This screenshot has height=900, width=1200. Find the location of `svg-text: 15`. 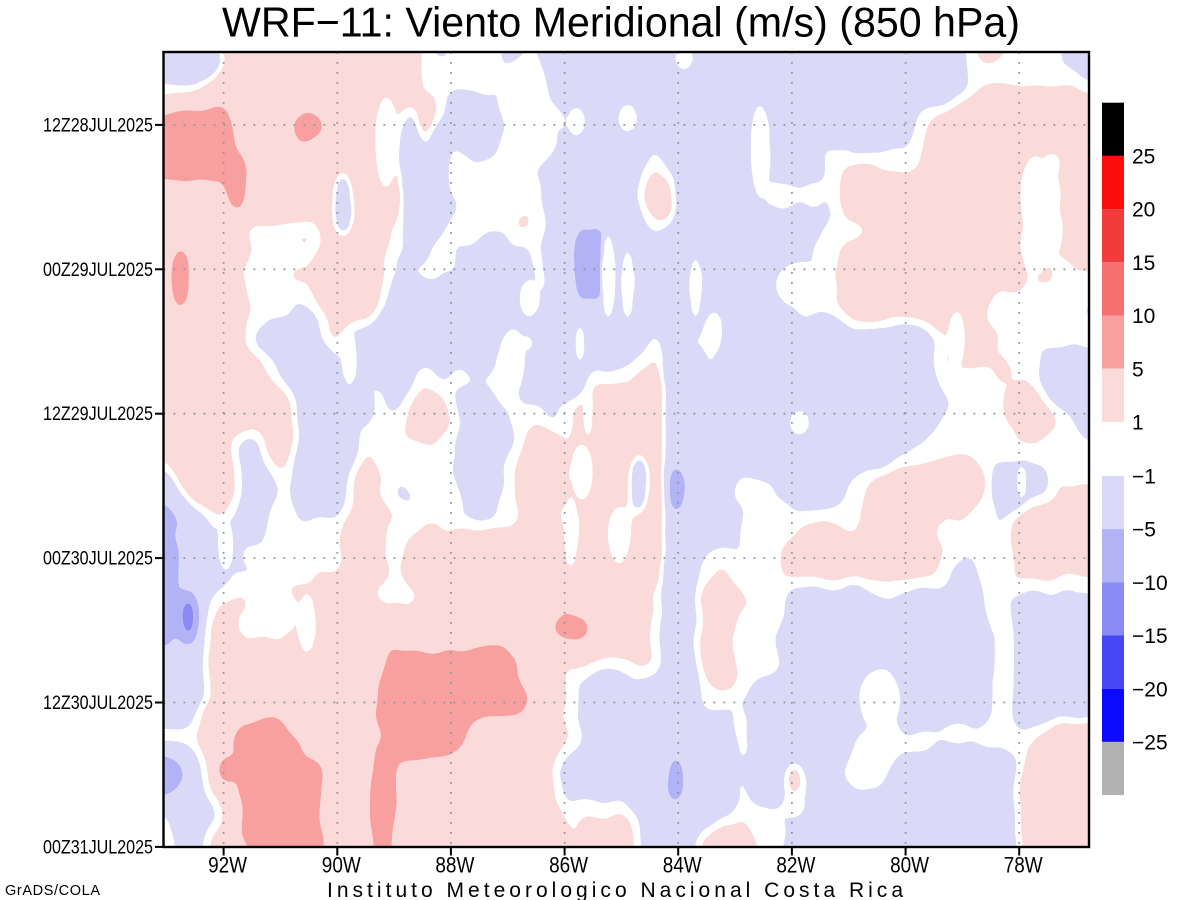

svg-text: 15 is located at coordinates (1143, 263).